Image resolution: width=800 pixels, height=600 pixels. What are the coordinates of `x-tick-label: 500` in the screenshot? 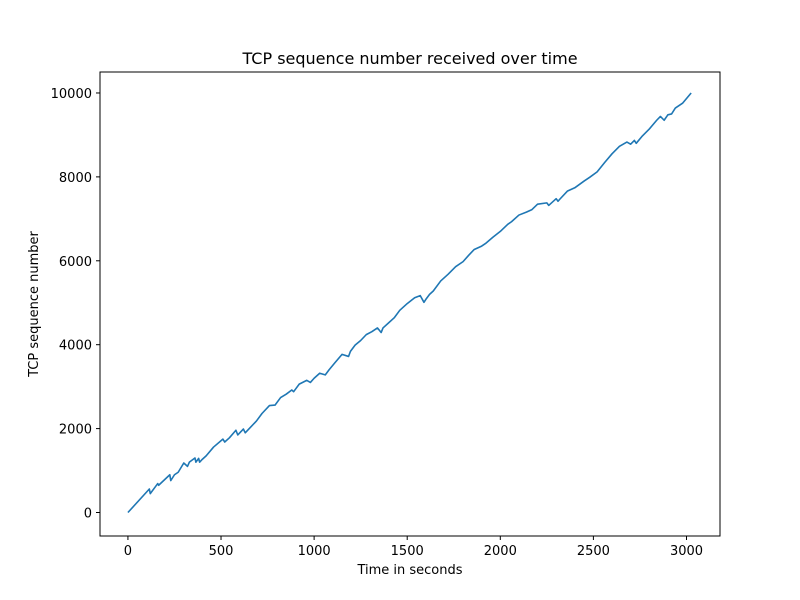 It's located at (221, 551).